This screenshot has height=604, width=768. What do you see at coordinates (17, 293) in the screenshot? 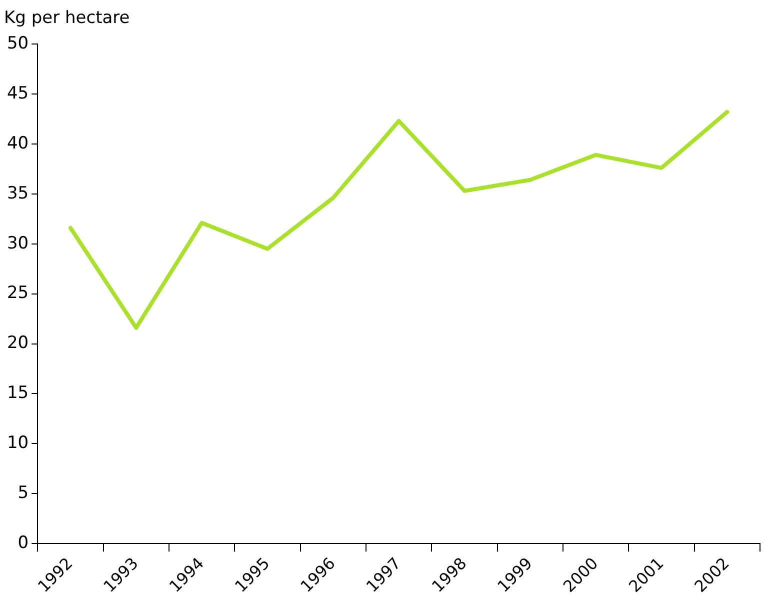
I see `y-tick-label: 25` at bounding box center [17, 293].